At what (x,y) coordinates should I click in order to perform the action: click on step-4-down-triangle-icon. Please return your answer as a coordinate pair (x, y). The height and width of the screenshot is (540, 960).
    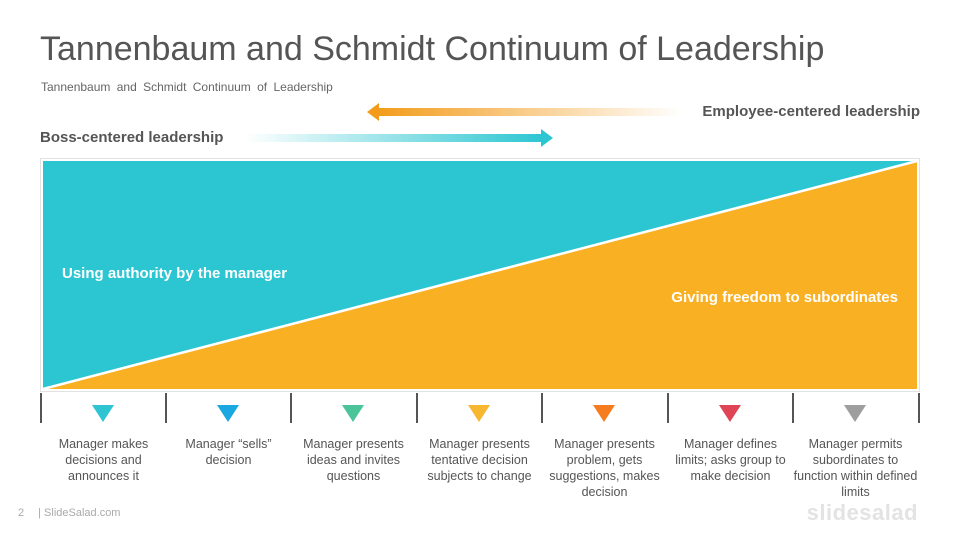
    Looking at the image, I should click on (479, 413).